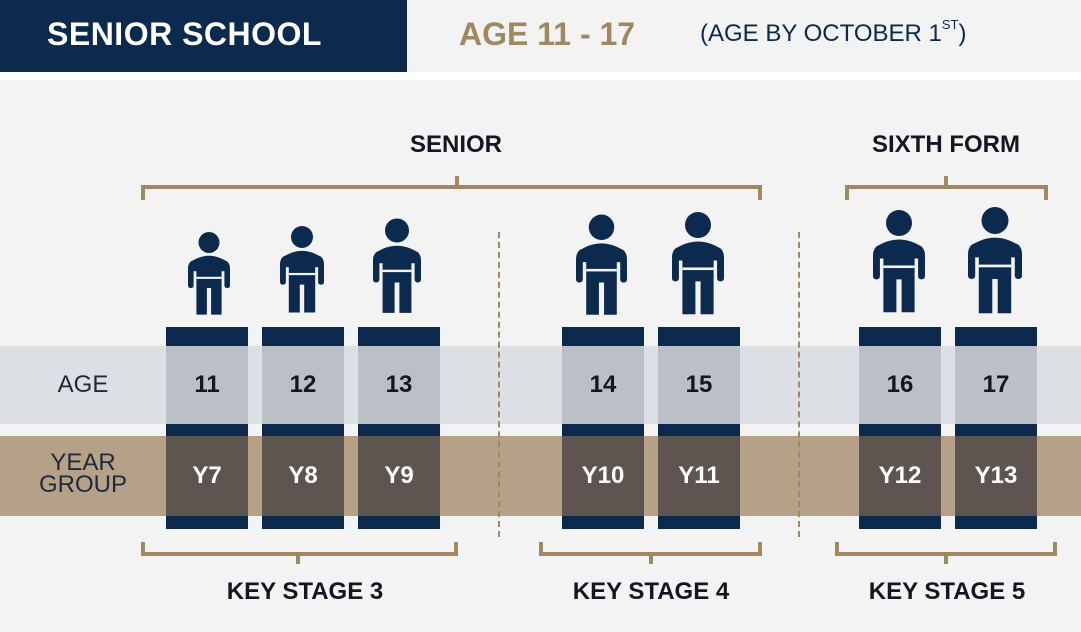 This screenshot has width=1081, height=632. I want to click on age-note: (AGE BY OCTOBER 1ST), so click(833, 32).